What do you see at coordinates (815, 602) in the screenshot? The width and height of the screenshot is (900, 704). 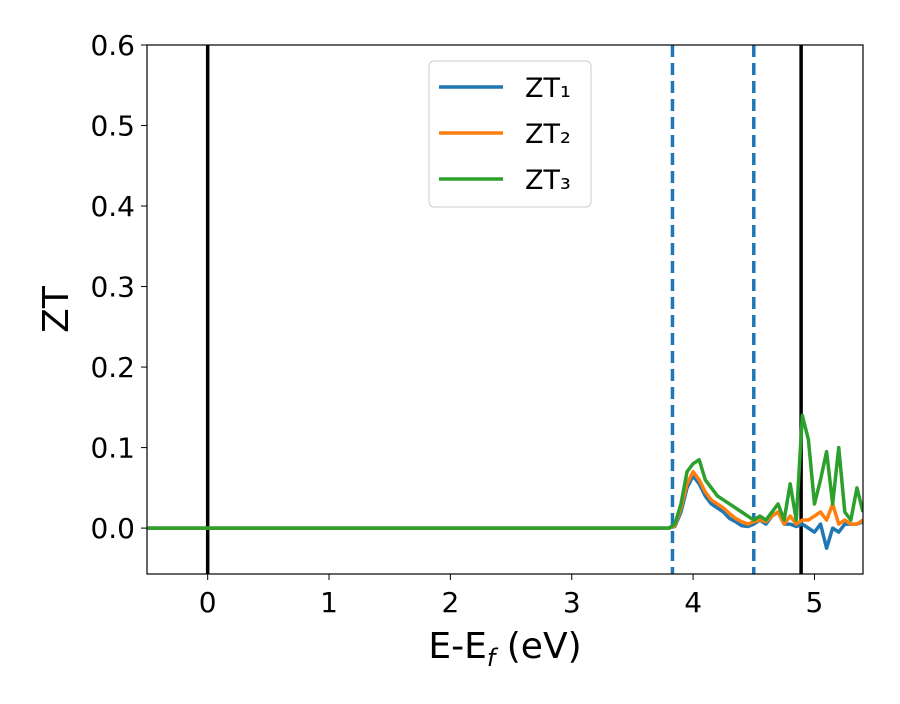 I see `x-tick-label: 5` at bounding box center [815, 602].